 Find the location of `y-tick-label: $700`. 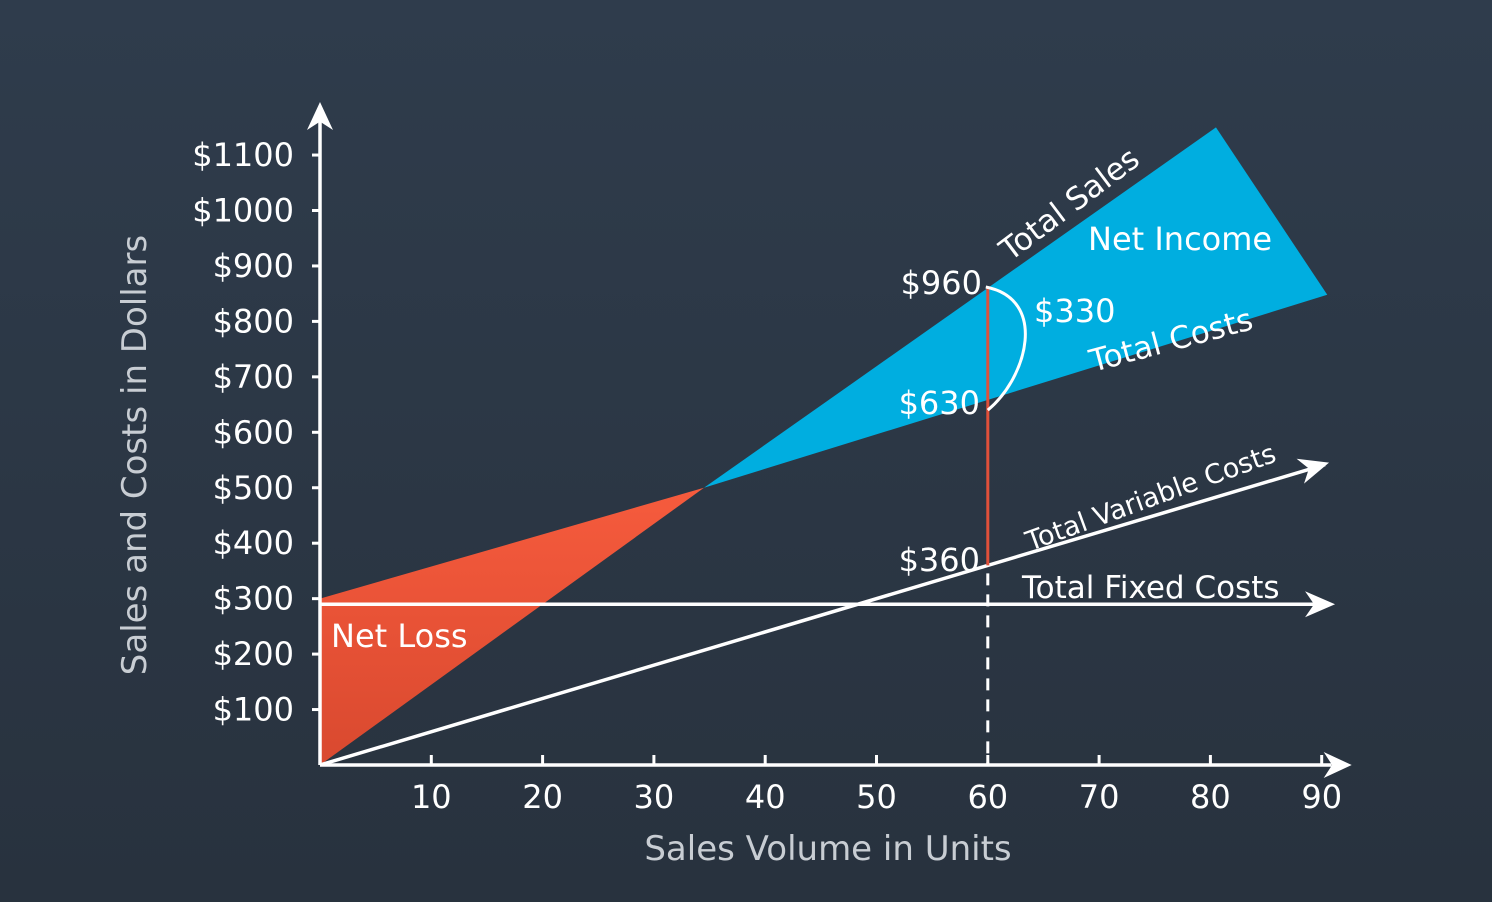

y-tick-label: $700 is located at coordinates (253, 377).